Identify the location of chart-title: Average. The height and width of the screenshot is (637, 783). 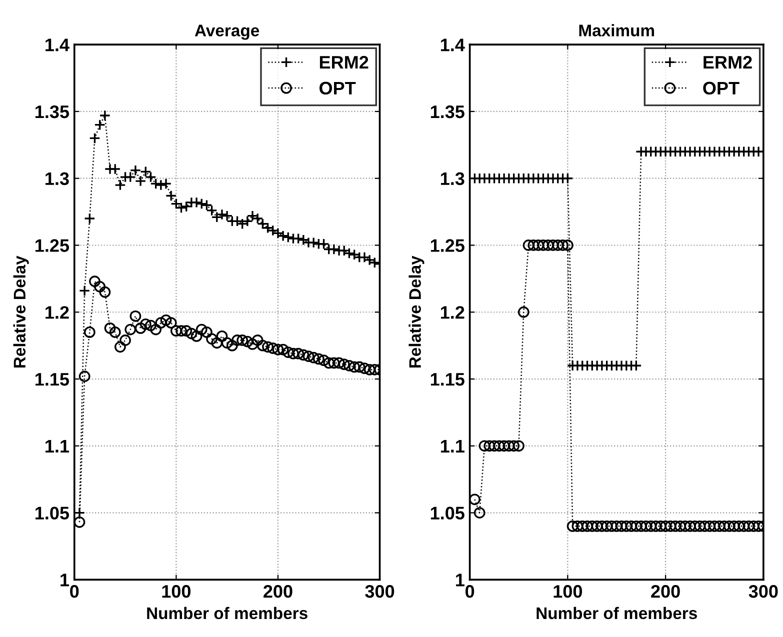
(227, 32).